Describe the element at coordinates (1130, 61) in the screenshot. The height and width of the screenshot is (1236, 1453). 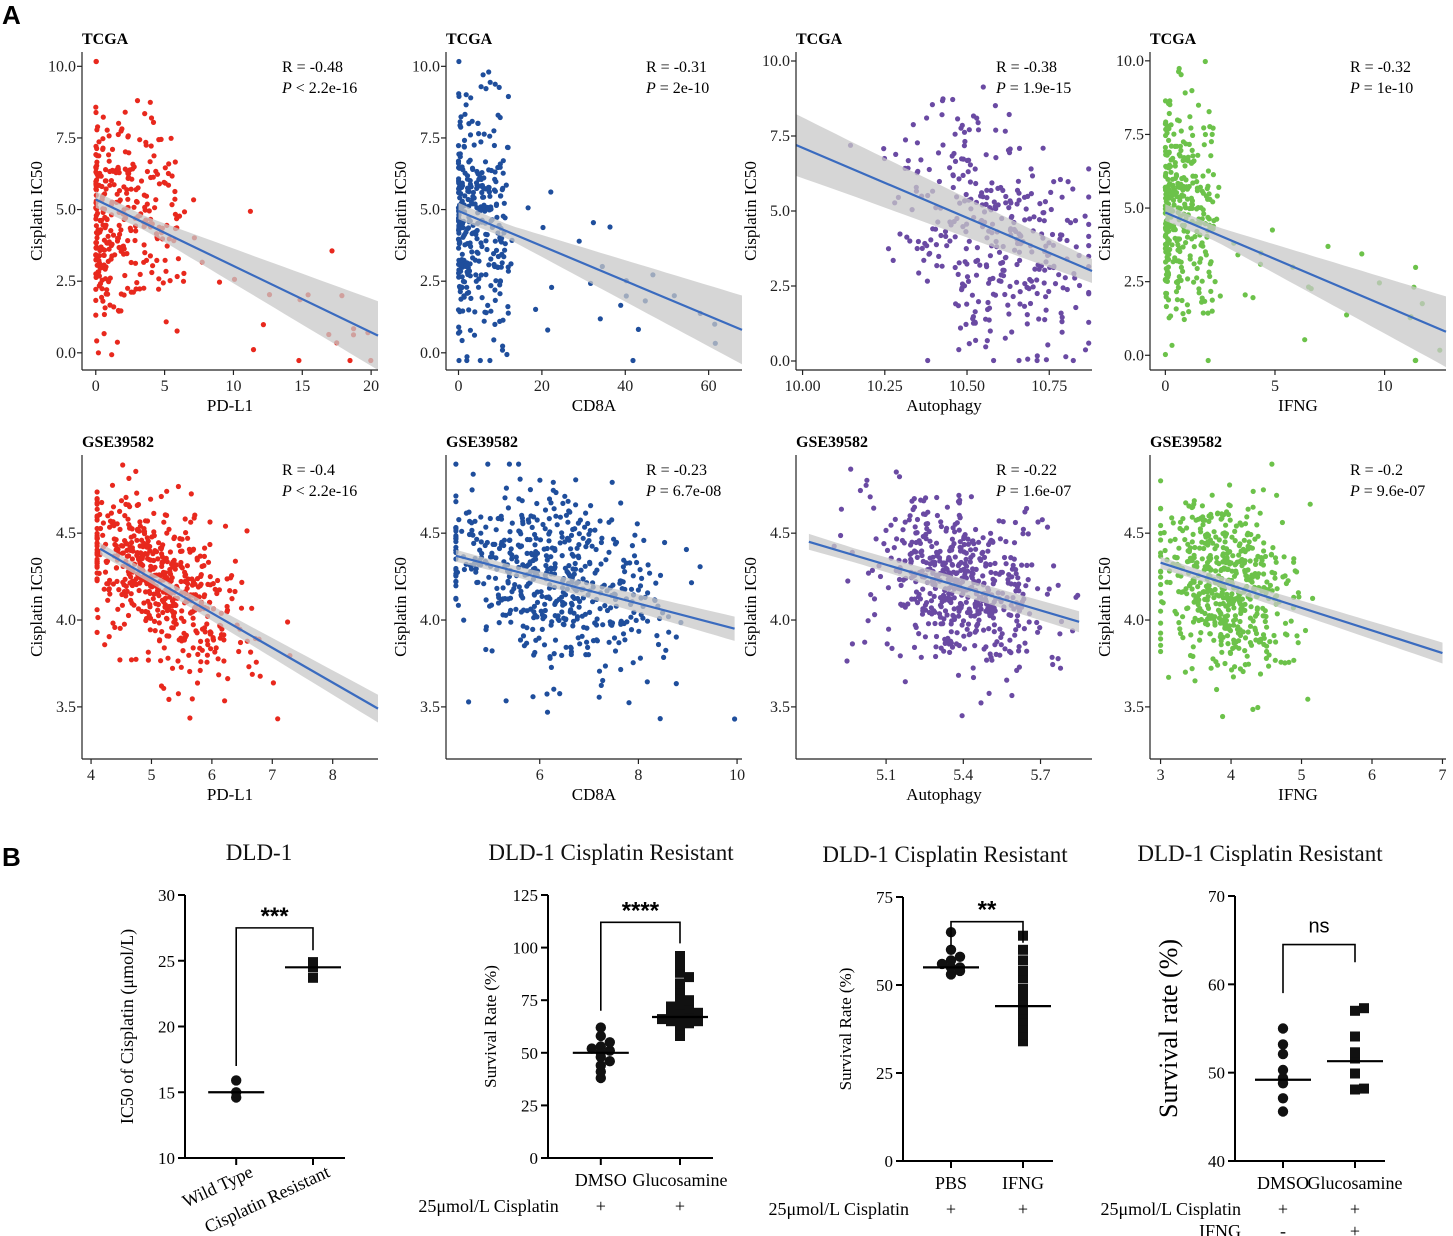
I see `y-tick-label: 10.0` at that location.